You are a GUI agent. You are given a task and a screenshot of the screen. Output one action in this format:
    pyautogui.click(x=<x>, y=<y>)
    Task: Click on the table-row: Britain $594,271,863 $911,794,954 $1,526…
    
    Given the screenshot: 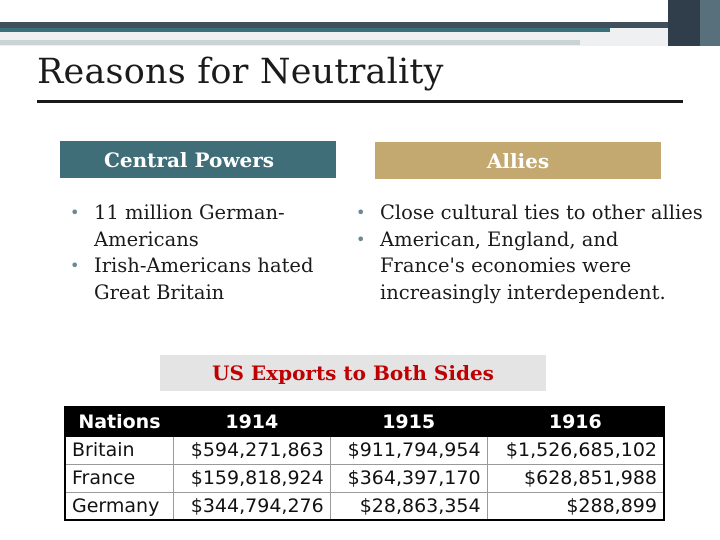 What is the action you would take?
    pyautogui.click(x=364, y=450)
    